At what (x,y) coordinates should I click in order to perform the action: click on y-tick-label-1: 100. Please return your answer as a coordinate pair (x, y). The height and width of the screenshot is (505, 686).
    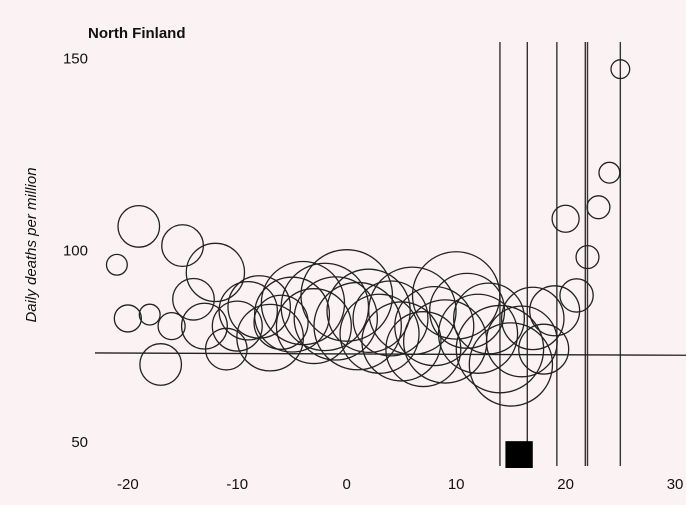
    Looking at the image, I should click on (75, 250).